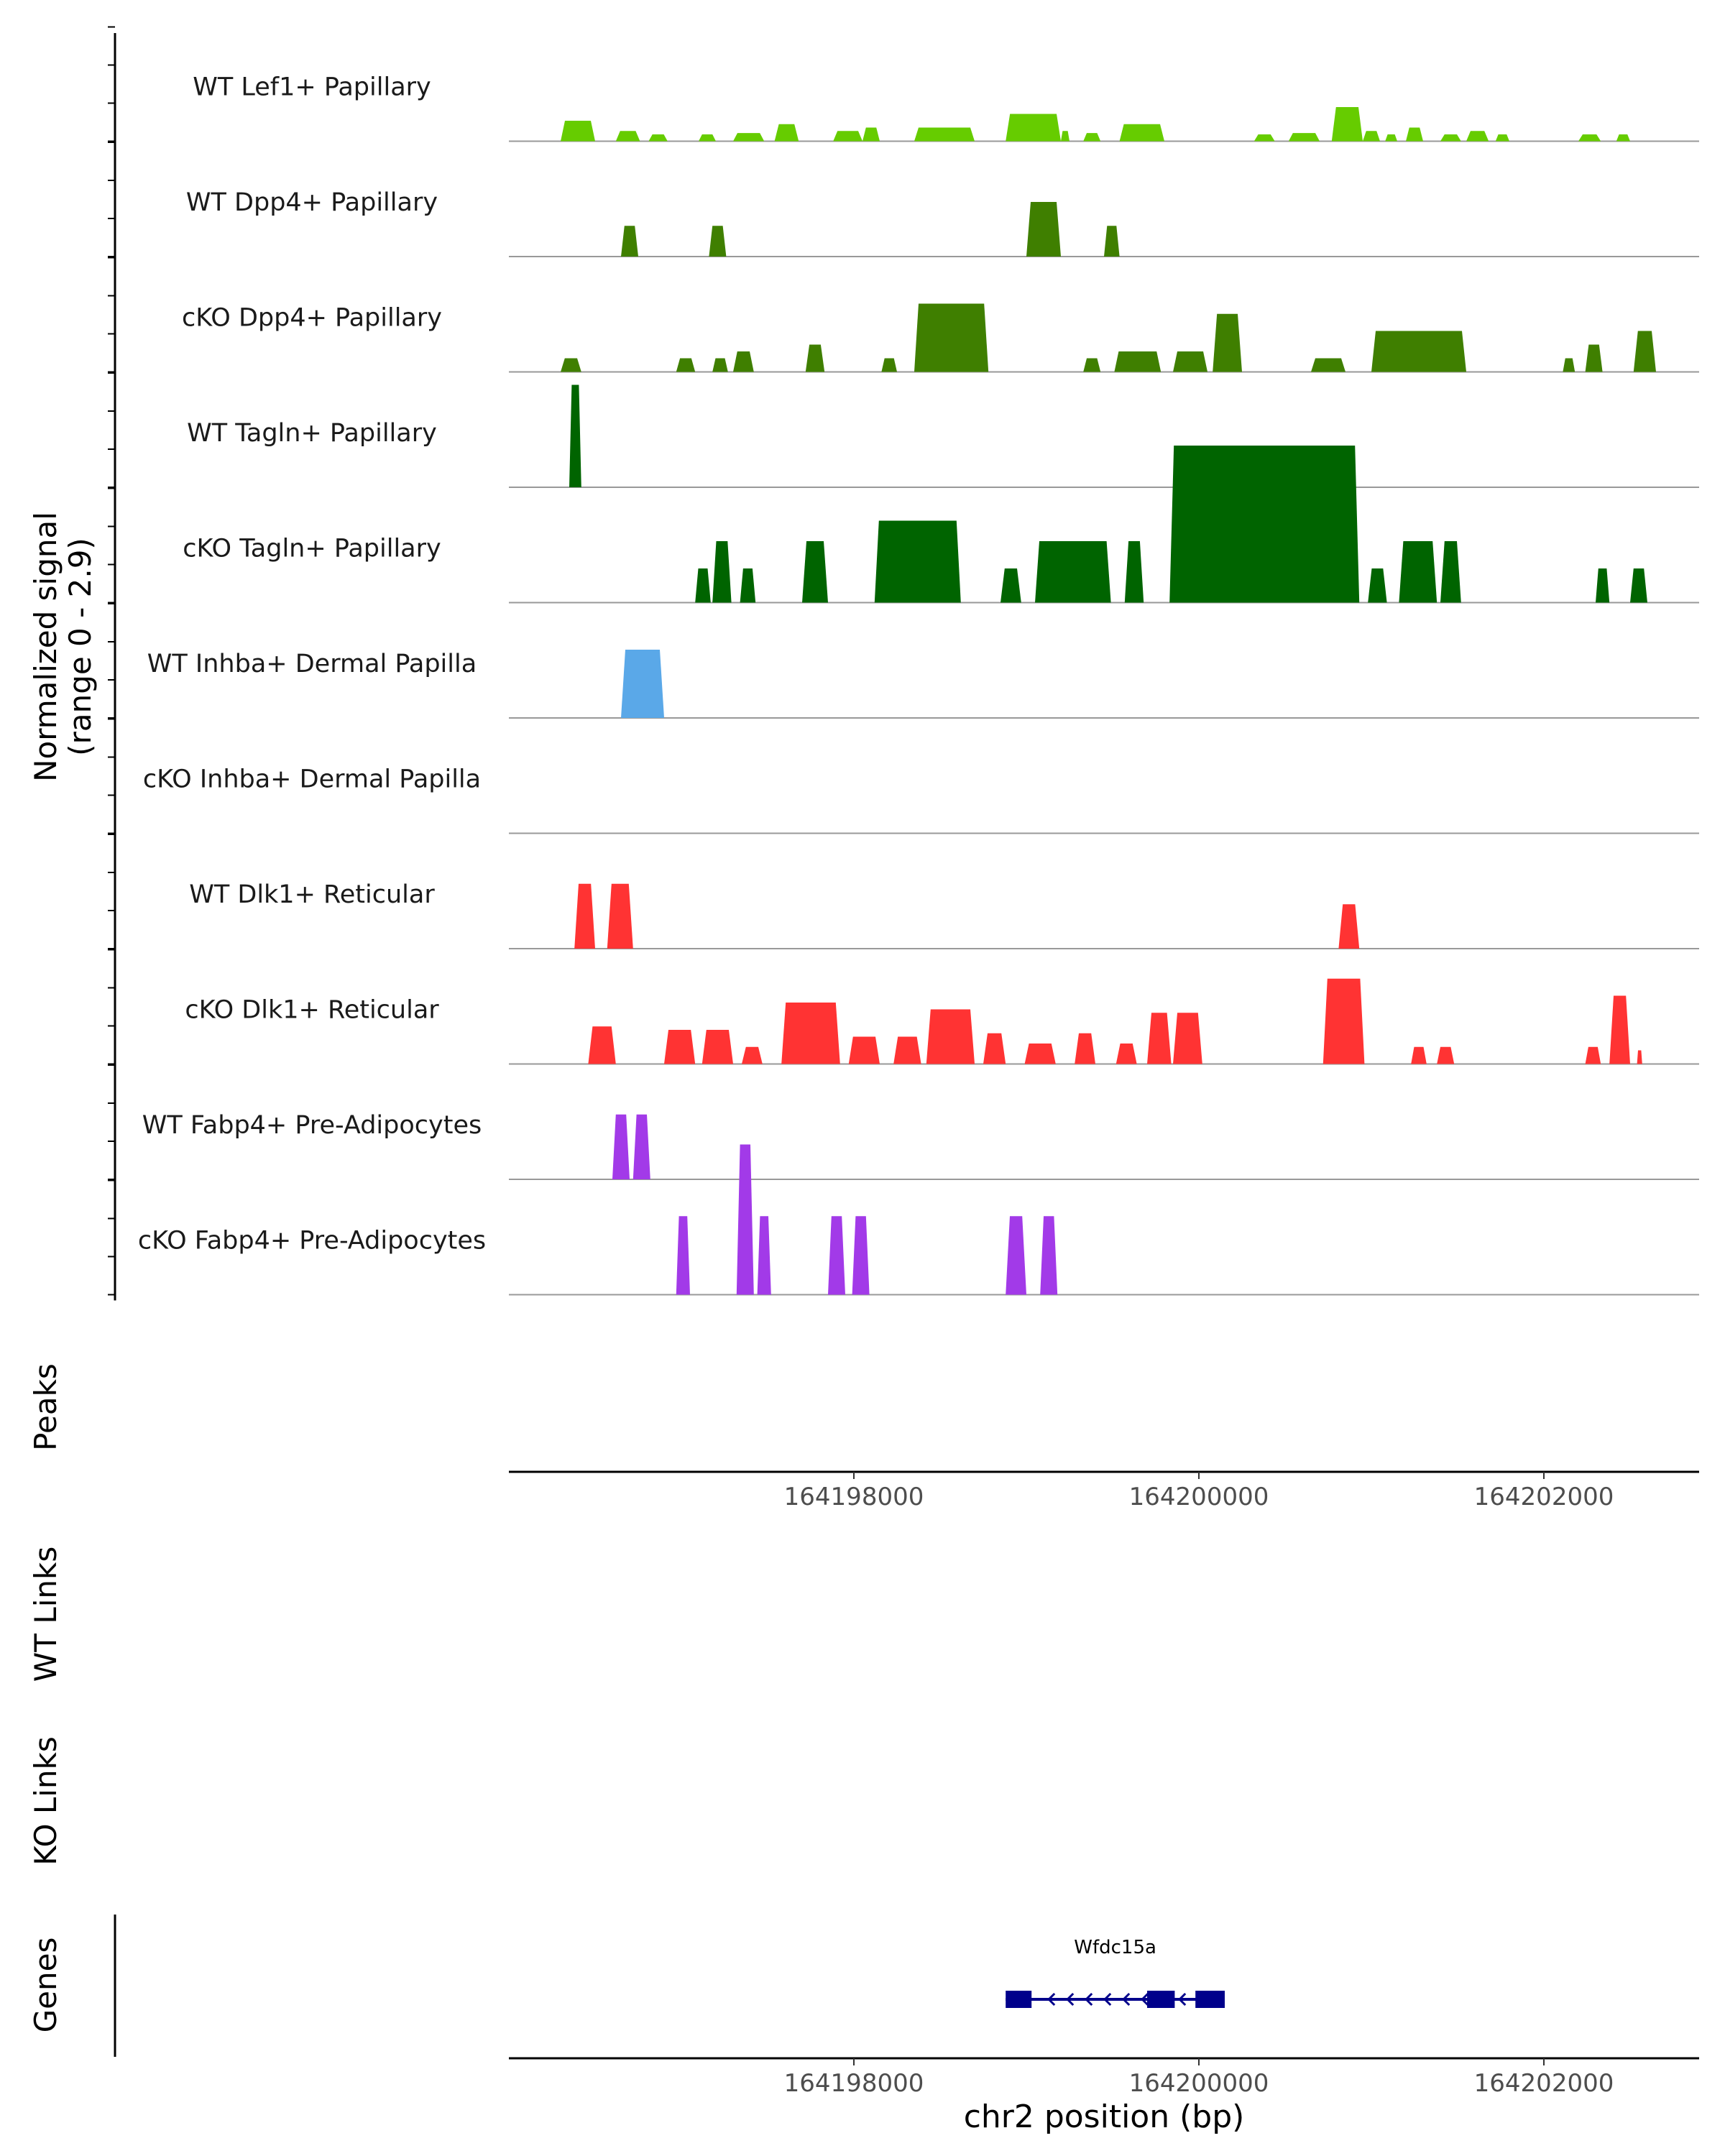  Describe the element at coordinates (942, 1021) in the screenshot. I see `track: cKO Dlk1+ Reticular` at that location.